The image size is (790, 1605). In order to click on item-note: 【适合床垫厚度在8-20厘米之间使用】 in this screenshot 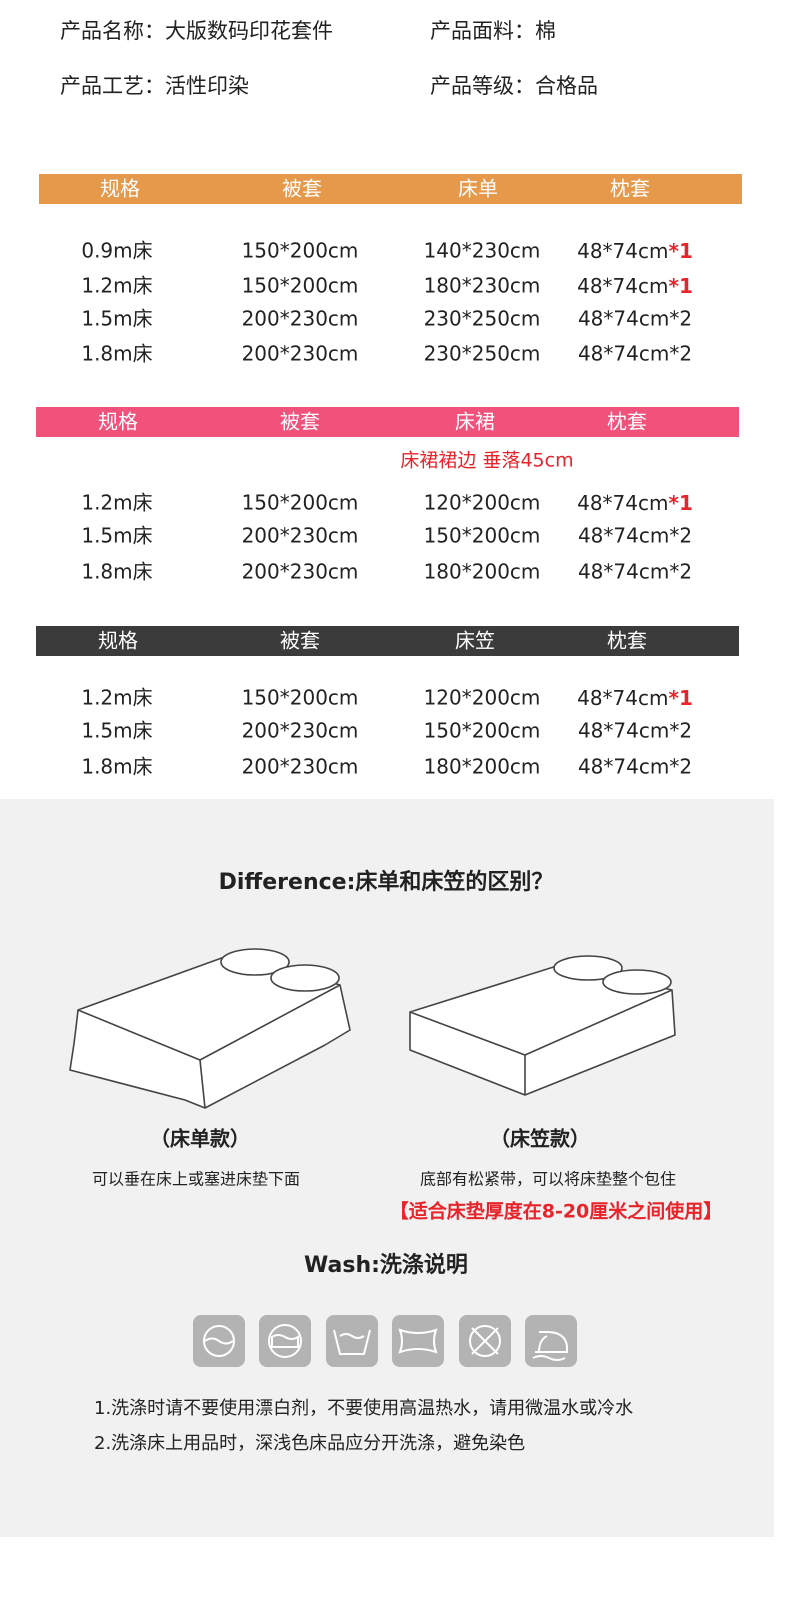, I will do `click(556, 1211)`.